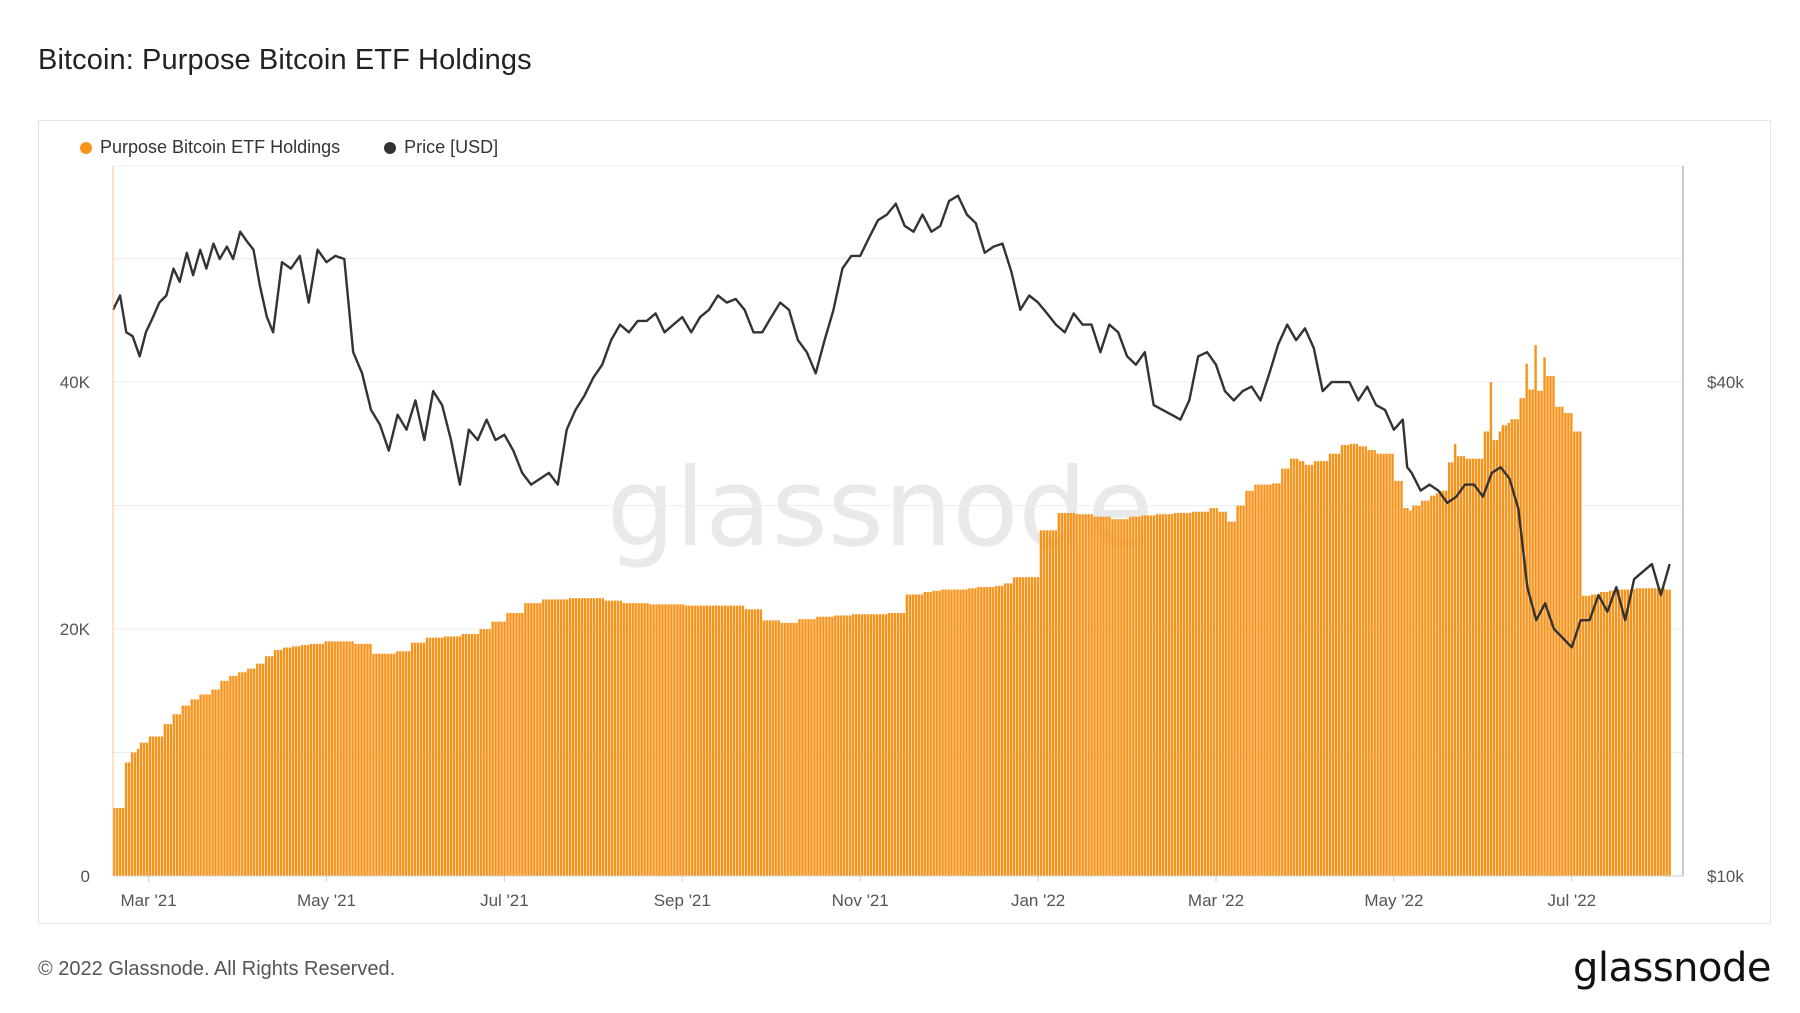  Describe the element at coordinates (285, 60) in the screenshot. I see `chart-title: Bitcoin: Purpose Bitcoin ETF Holdings` at that location.